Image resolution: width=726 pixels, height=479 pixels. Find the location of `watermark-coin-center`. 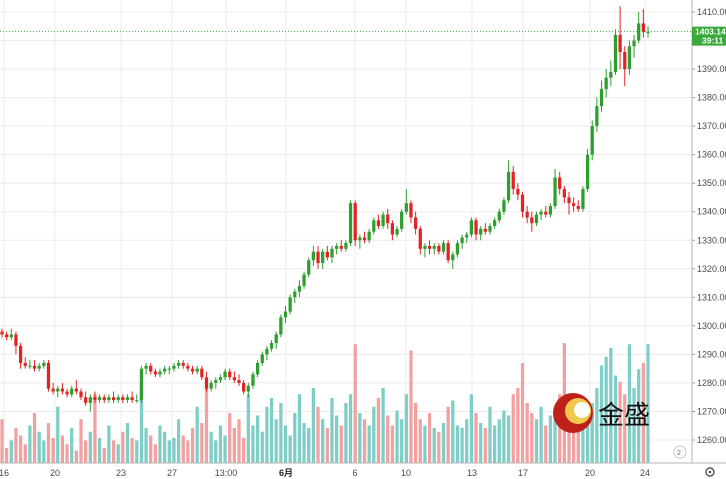

watermark-coin-center is located at coordinates (582, 410).